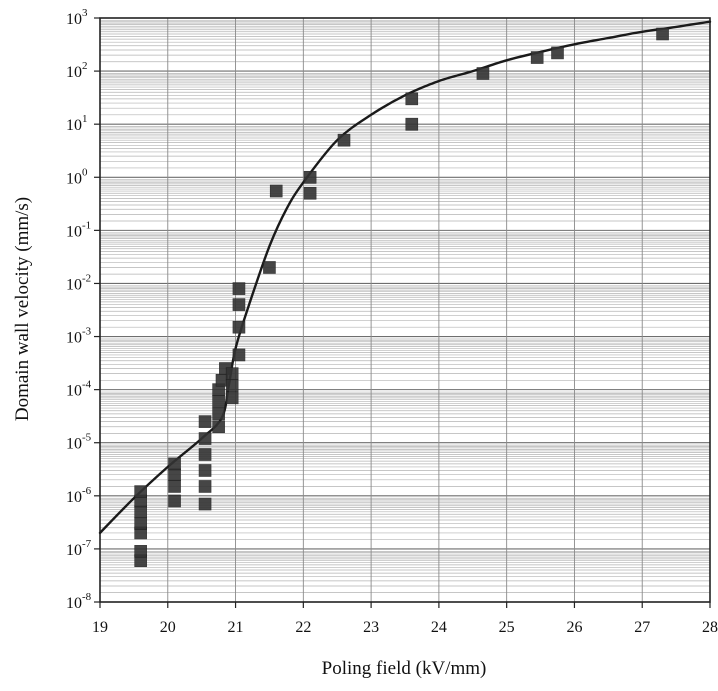  Describe the element at coordinates (642, 627) in the screenshot. I see `x-tick-label: 27` at that location.